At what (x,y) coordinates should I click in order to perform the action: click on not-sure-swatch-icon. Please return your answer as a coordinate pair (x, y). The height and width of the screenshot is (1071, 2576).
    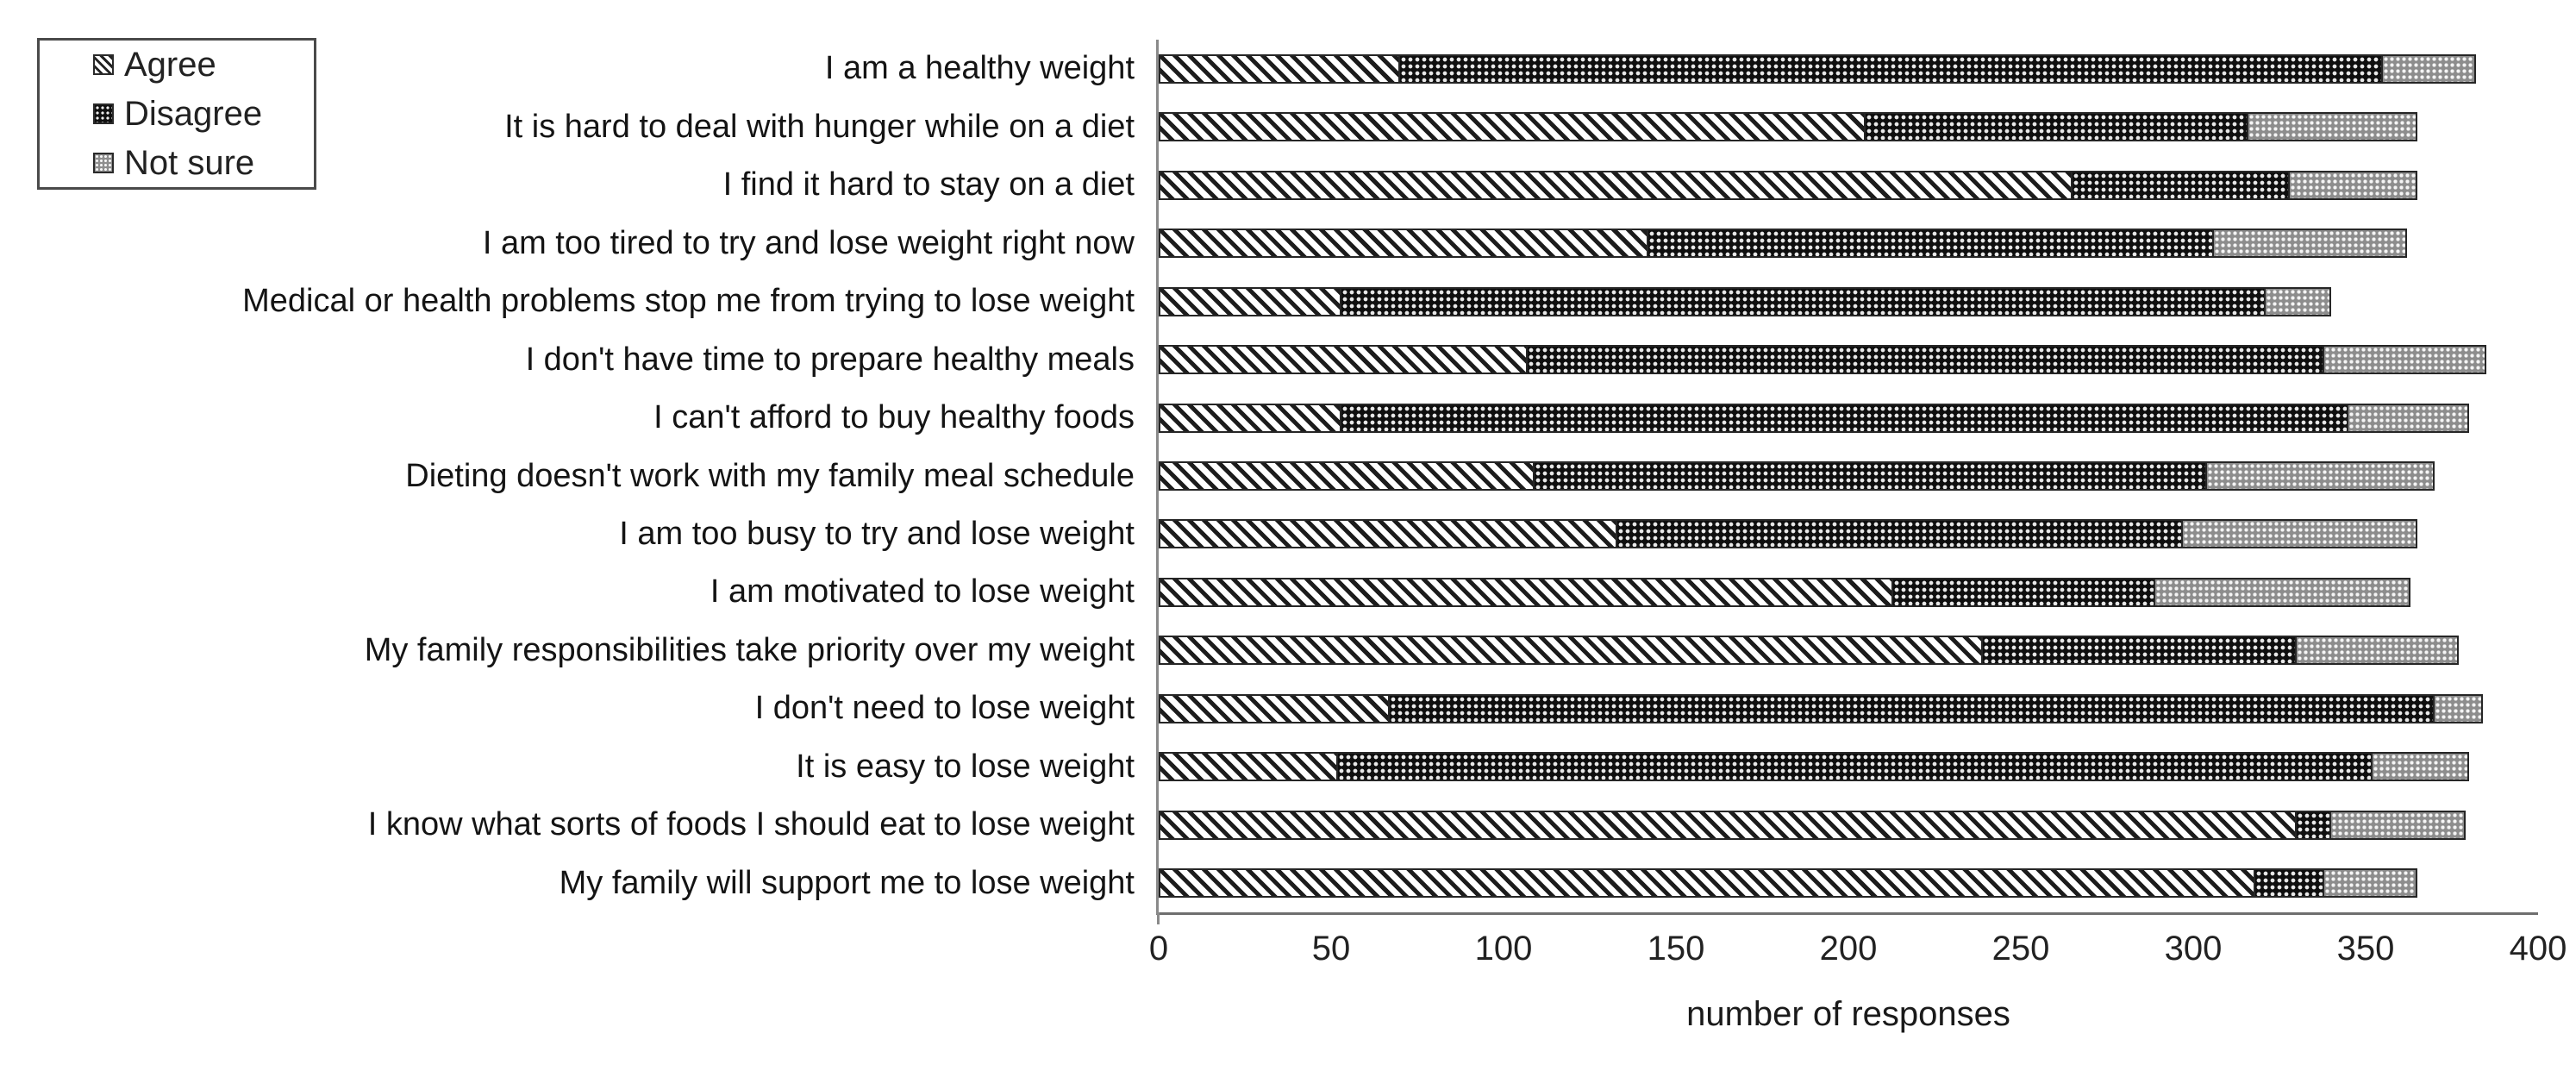
    Looking at the image, I should click on (104, 163).